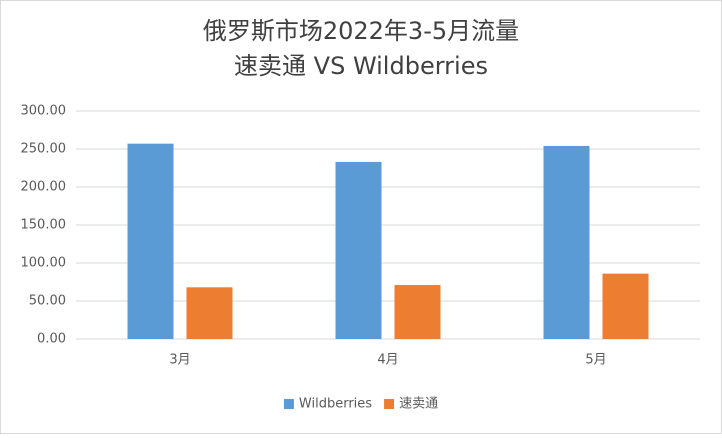 Image resolution: width=722 pixels, height=438 pixels. What do you see at coordinates (44, 187) in the screenshot?
I see `y-tick-label: 200.00` at bounding box center [44, 187].